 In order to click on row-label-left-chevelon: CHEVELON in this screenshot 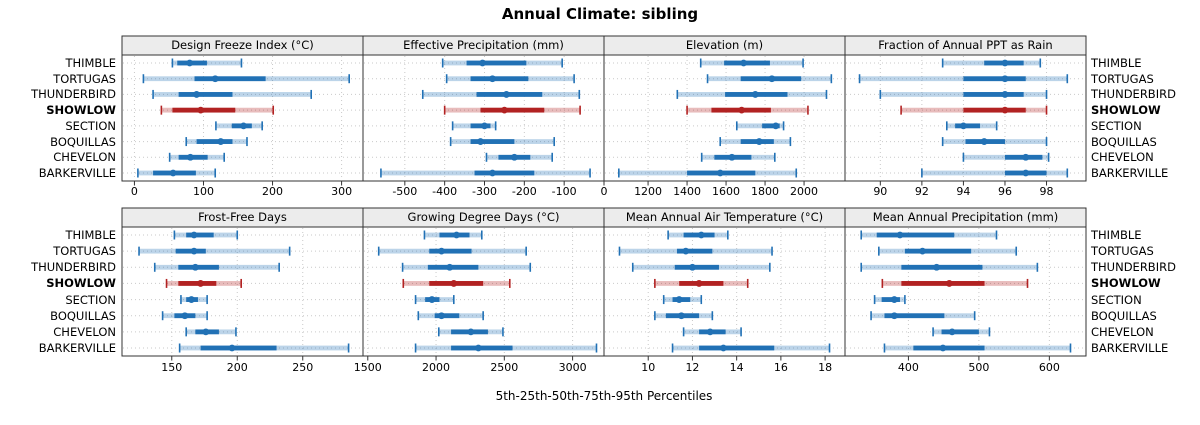, I will do `click(84, 157)`.